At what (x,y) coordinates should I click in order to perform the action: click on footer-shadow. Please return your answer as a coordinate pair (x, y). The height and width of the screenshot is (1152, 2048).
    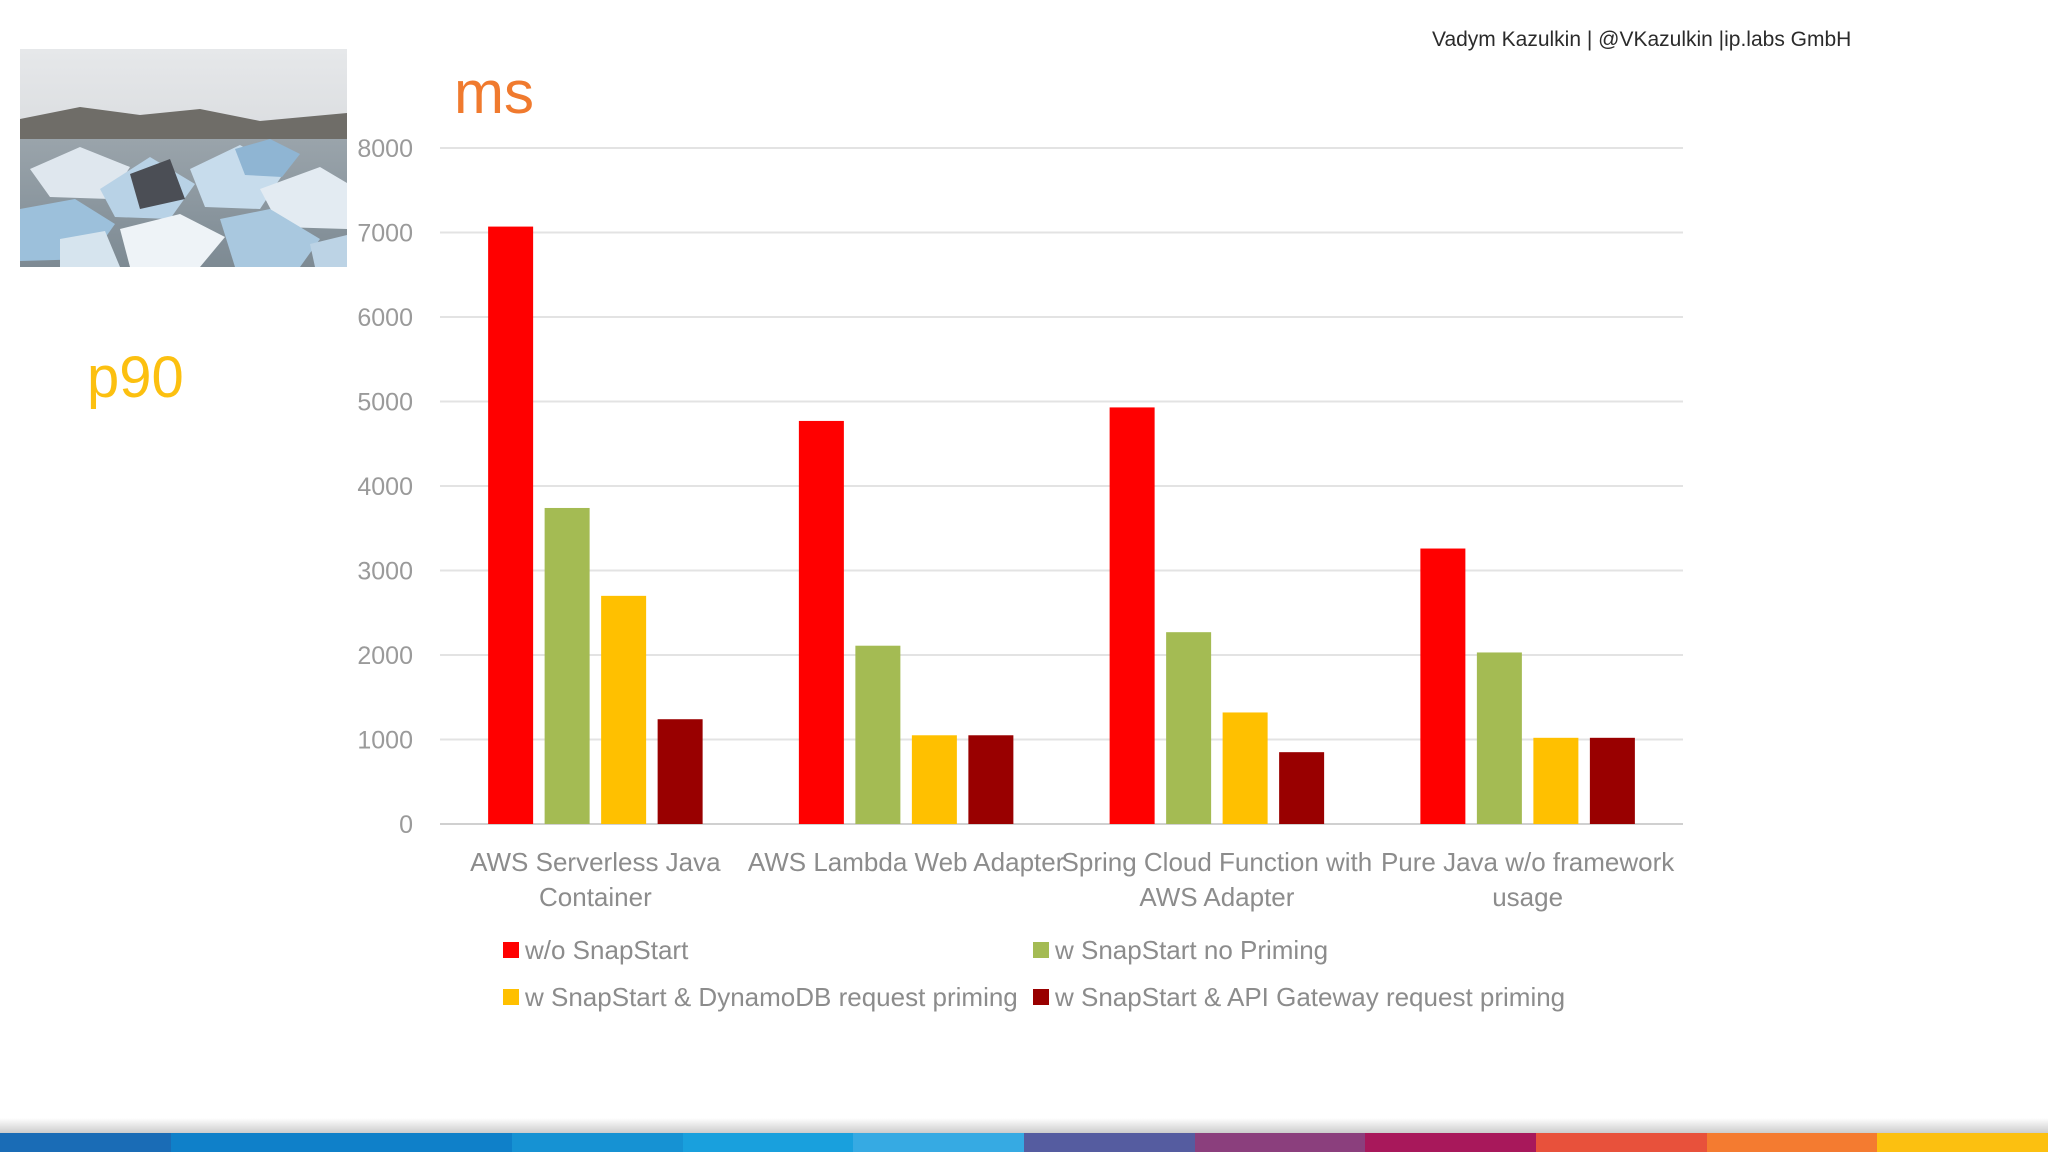
    Looking at the image, I should click on (1024, 1126).